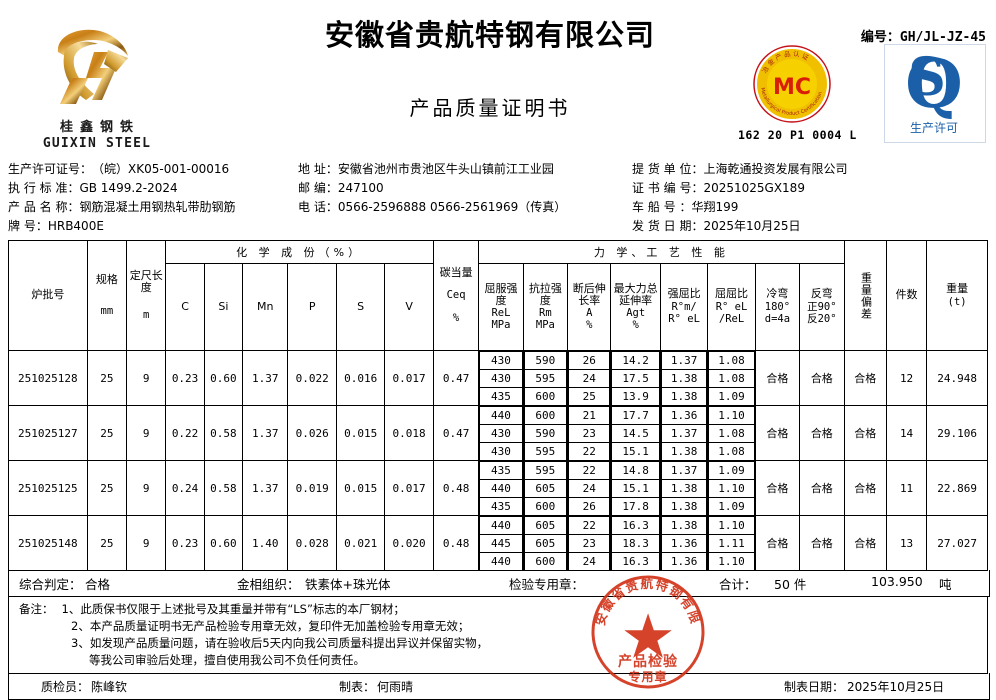 This screenshot has height=700, width=996. I want to click on th-bend-l1: 180°, so click(777, 306).